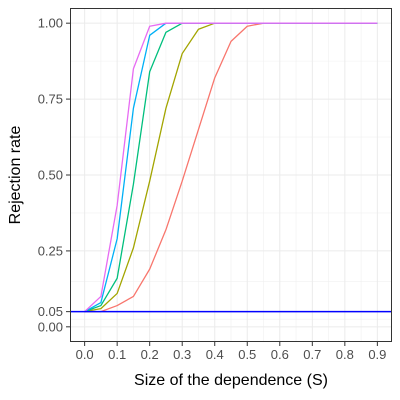 This screenshot has width=400, height=400. What do you see at coordinates (50, 175) in the screenshot?
I see `y-tick-label: 0.50` at bounding box center [50, 175].